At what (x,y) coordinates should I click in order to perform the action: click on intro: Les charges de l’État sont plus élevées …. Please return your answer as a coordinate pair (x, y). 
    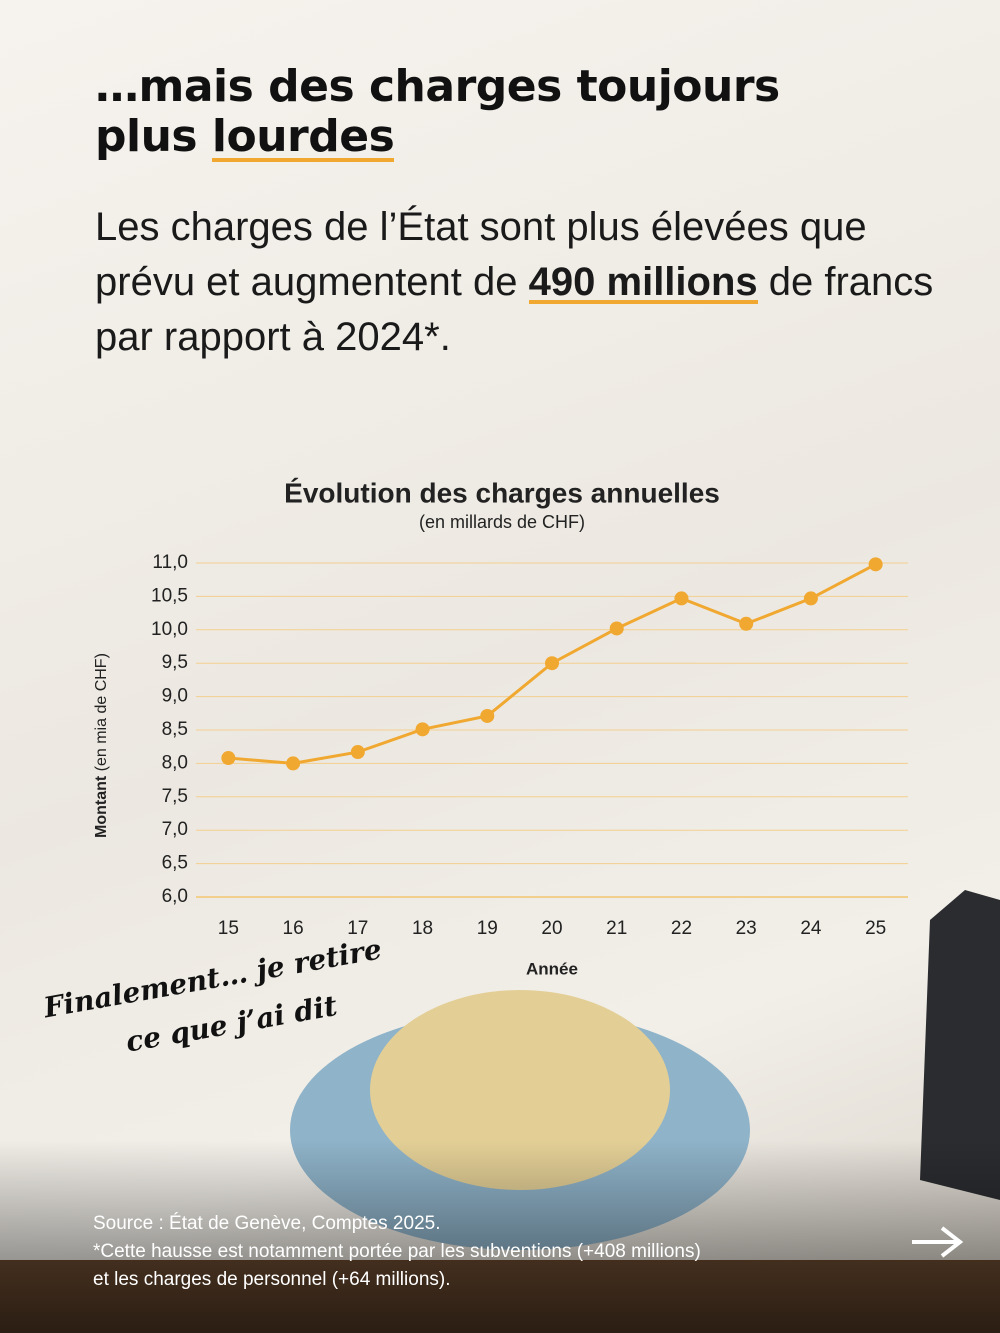
    Looking at the image, I should click on (514, 282).